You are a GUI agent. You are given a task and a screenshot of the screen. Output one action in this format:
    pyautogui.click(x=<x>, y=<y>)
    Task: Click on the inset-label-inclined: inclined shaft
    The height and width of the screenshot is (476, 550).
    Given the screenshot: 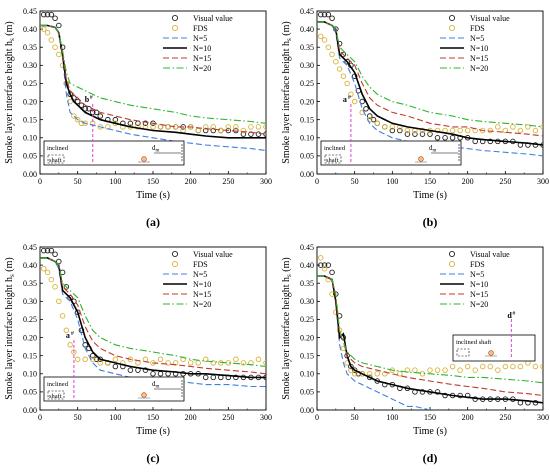 What is the action you would take?
    pyautogui.click(x=473, y=342)
    